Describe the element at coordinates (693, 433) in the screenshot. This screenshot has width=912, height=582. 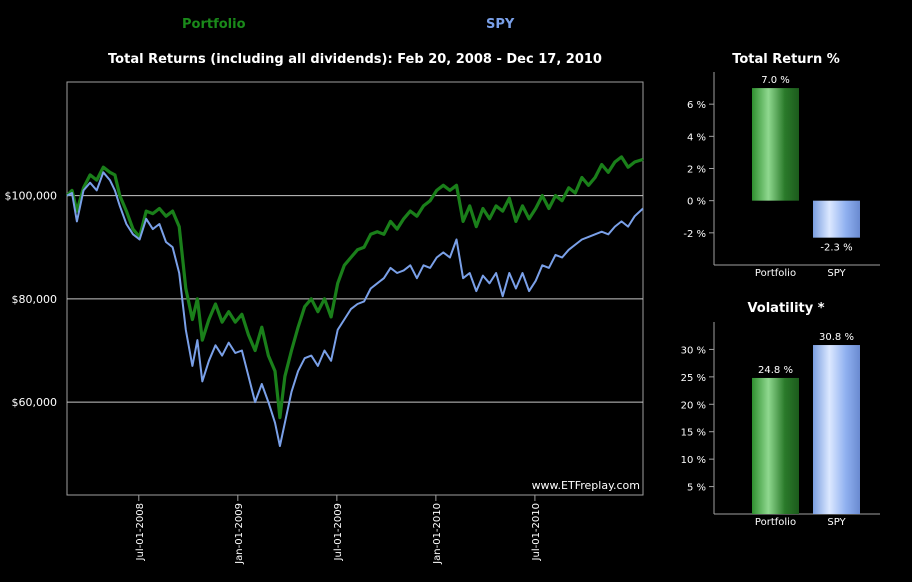
I see `y-tick-label: 15 %` at that location.